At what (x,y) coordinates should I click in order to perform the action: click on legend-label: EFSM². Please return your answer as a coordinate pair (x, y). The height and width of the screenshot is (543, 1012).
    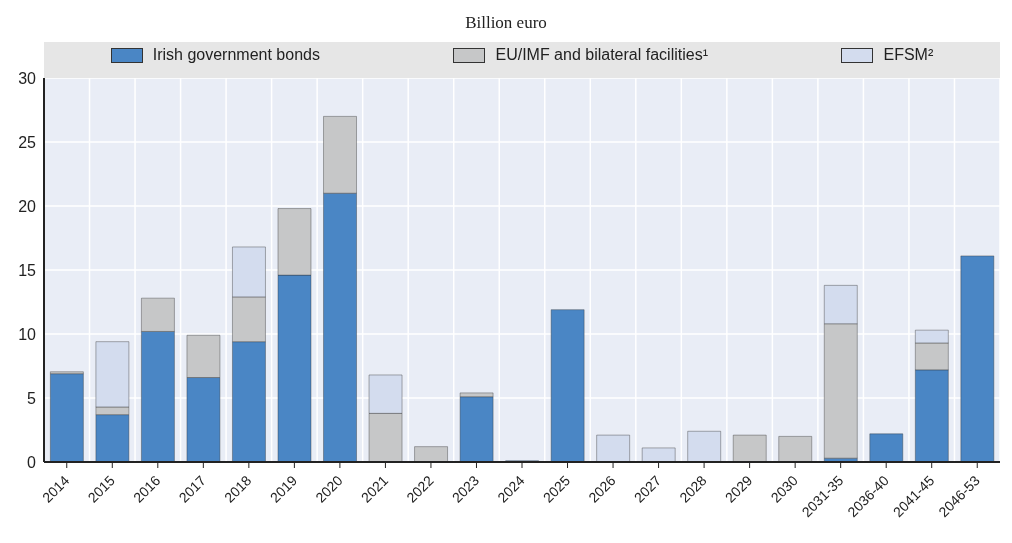
    Looking at the image, I should click on (908, 55).